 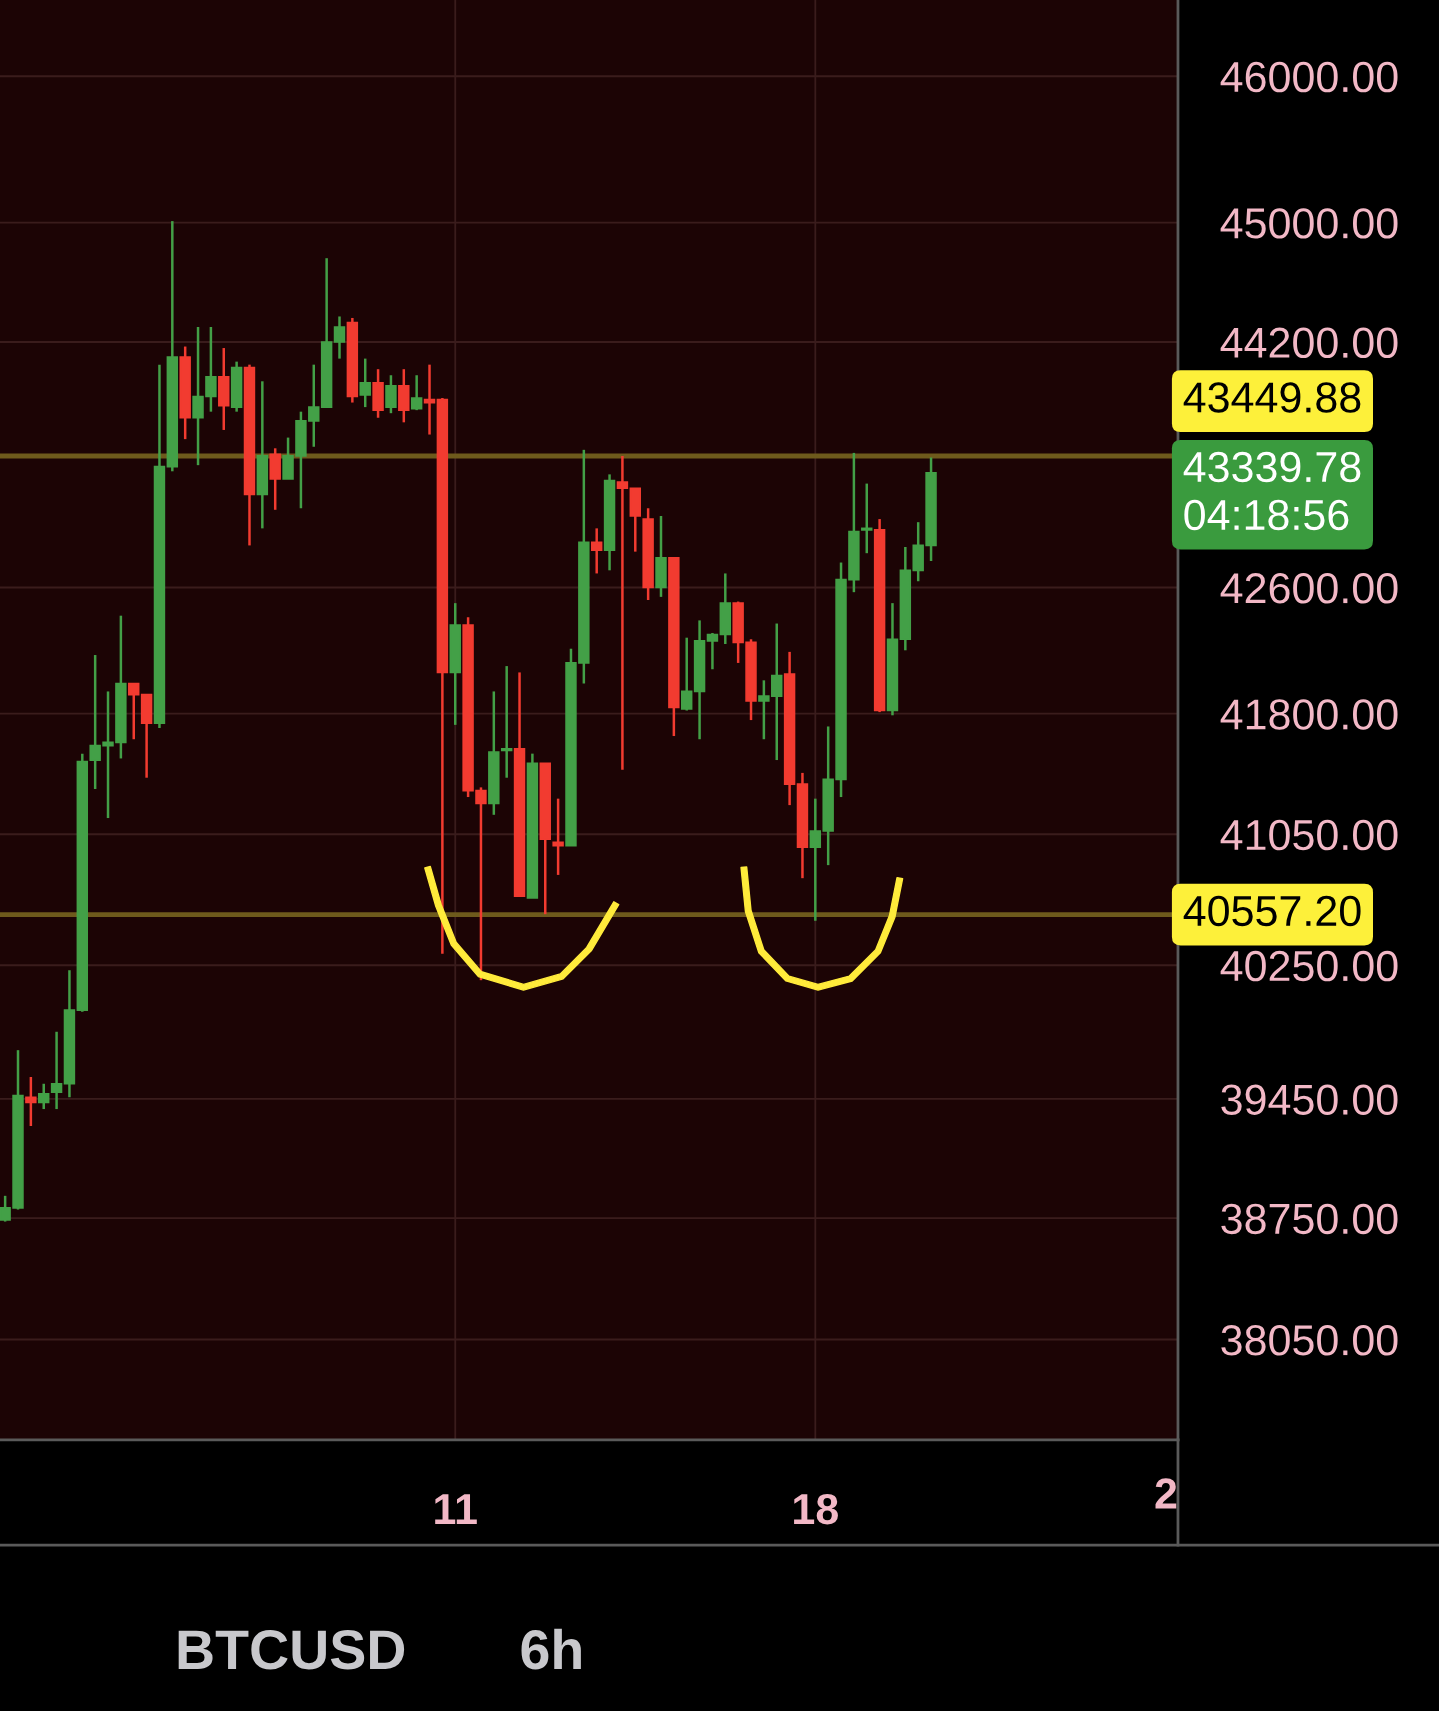 I want to click on y-tick-label: 38050.00, so click(x=1309, y=1340).